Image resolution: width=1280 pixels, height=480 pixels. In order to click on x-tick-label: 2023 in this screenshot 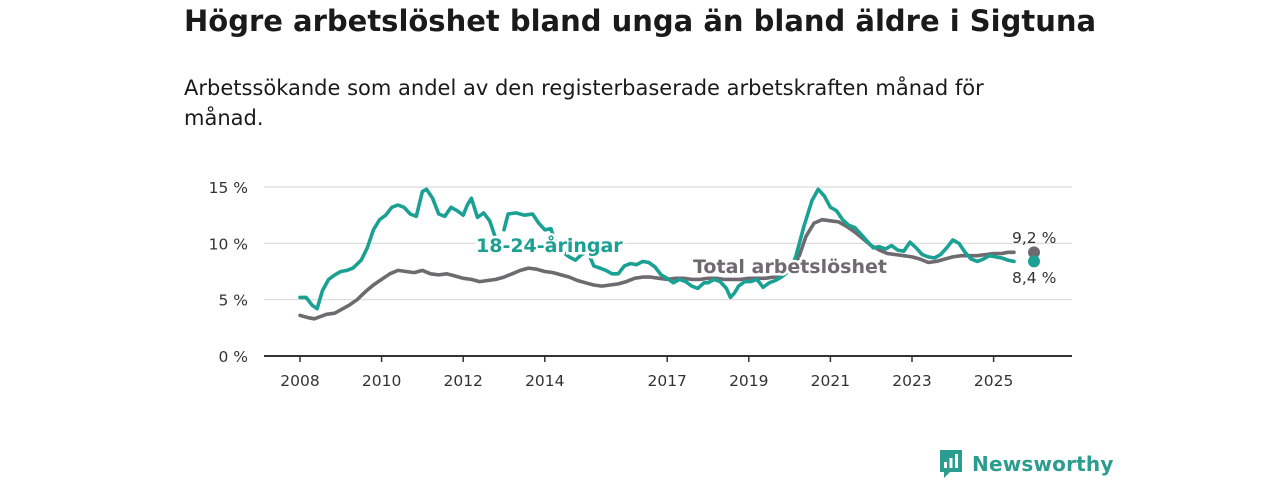, I will do `click(911, 381)`.